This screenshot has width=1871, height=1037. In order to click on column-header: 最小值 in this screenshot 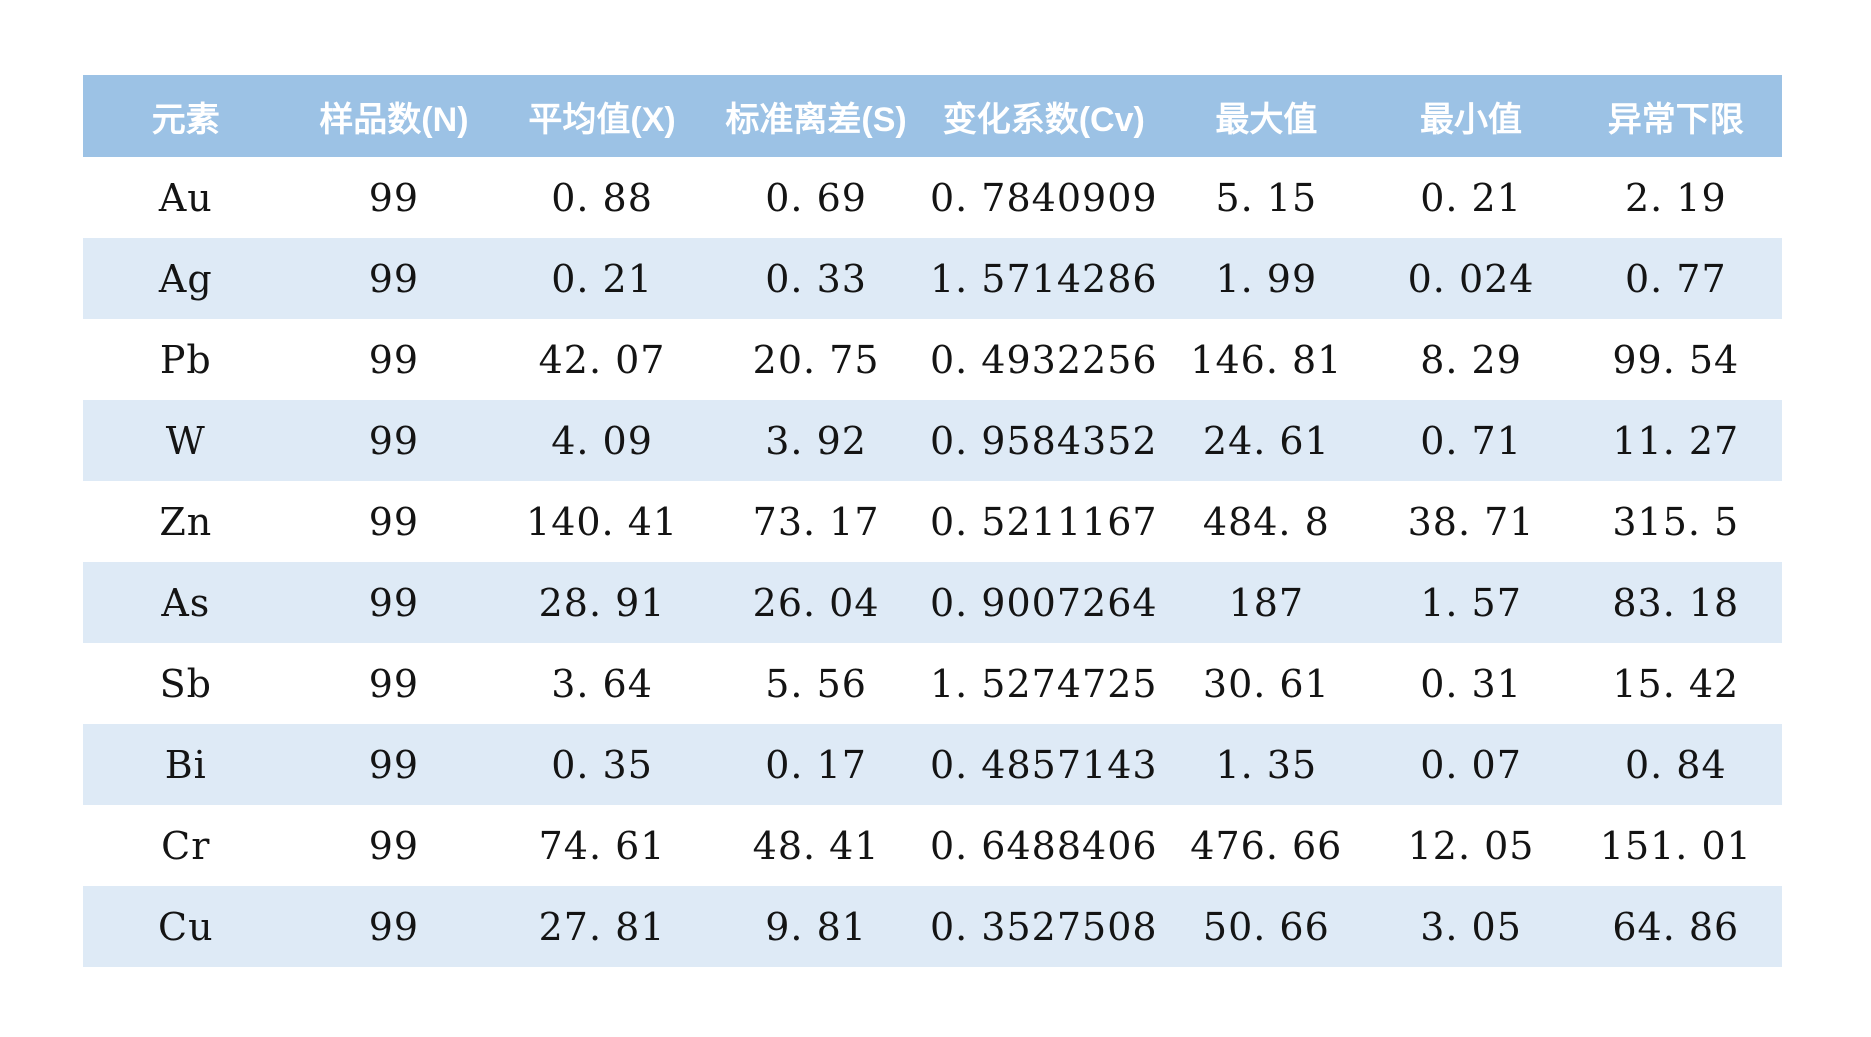, I will do `click(1471, 116)`.